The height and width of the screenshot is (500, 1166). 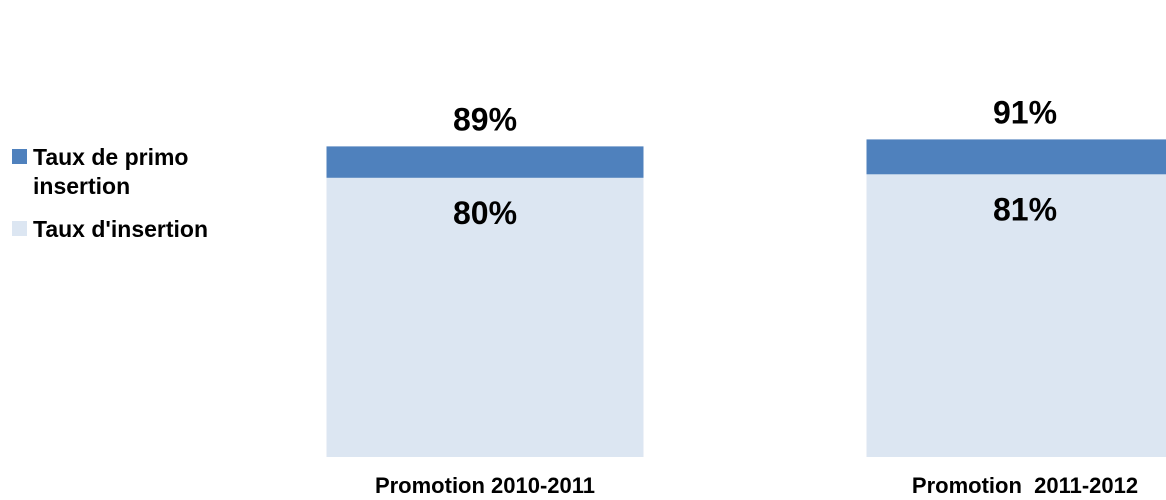 I want to click on legend-item-primo-insertion: Taux de primo insertion, so click(x=142, y=172).